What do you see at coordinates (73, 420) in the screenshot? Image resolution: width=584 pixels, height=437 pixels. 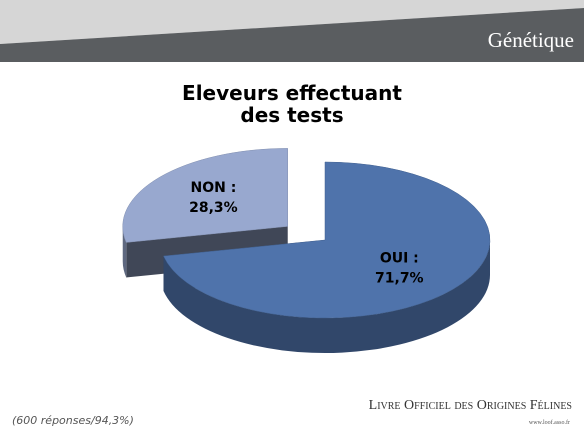 I see `footnote: (600 réponses/94,3%)` at bounding box center [73, 420].